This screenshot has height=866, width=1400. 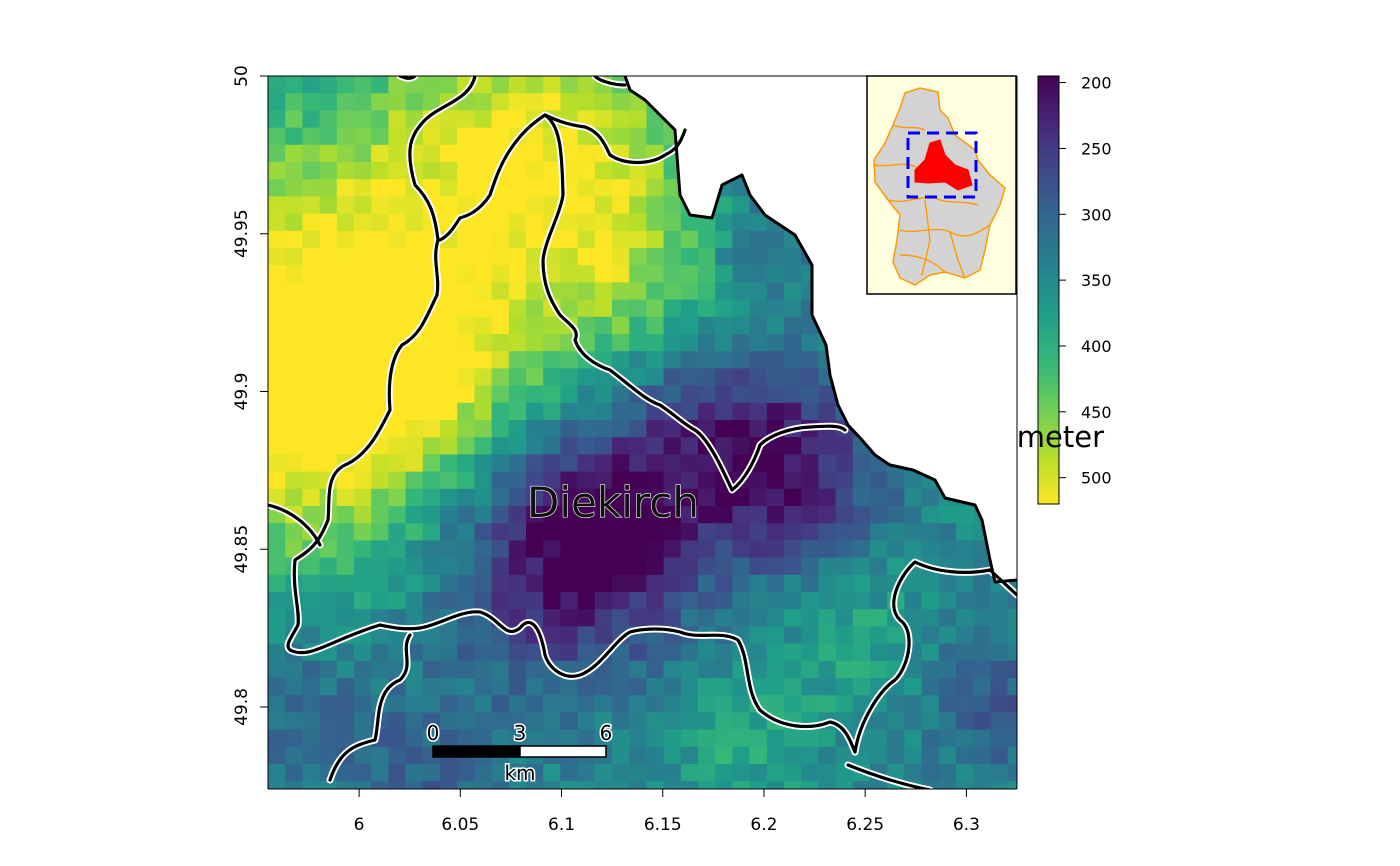 What do you see at coordinates (942, 165) in the screenshot?
I see `inset-extent-box` at bounding box center [942, 165].